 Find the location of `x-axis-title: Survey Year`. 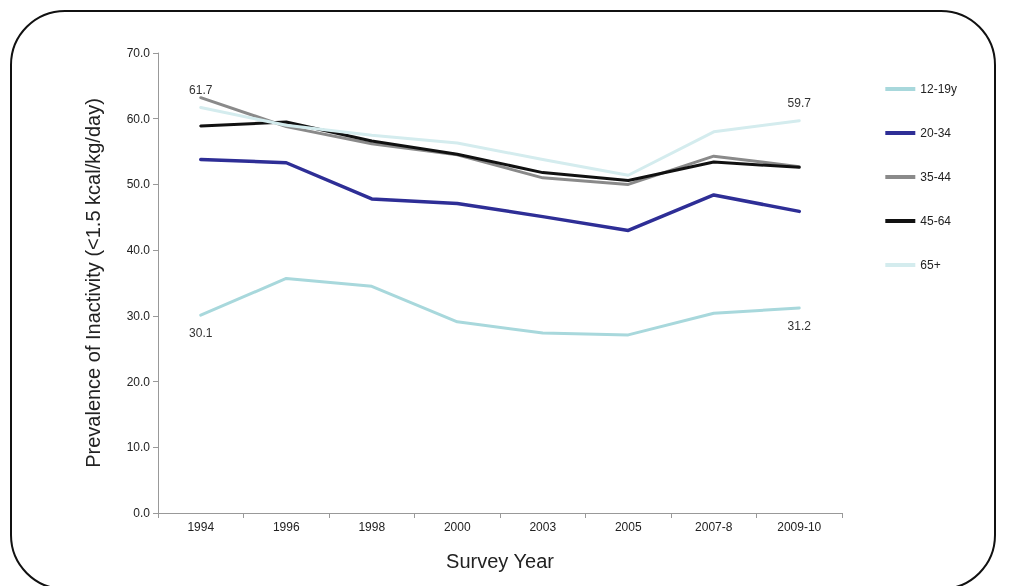

x-axis-title: Survey Year is located at coordinates (500, 561).